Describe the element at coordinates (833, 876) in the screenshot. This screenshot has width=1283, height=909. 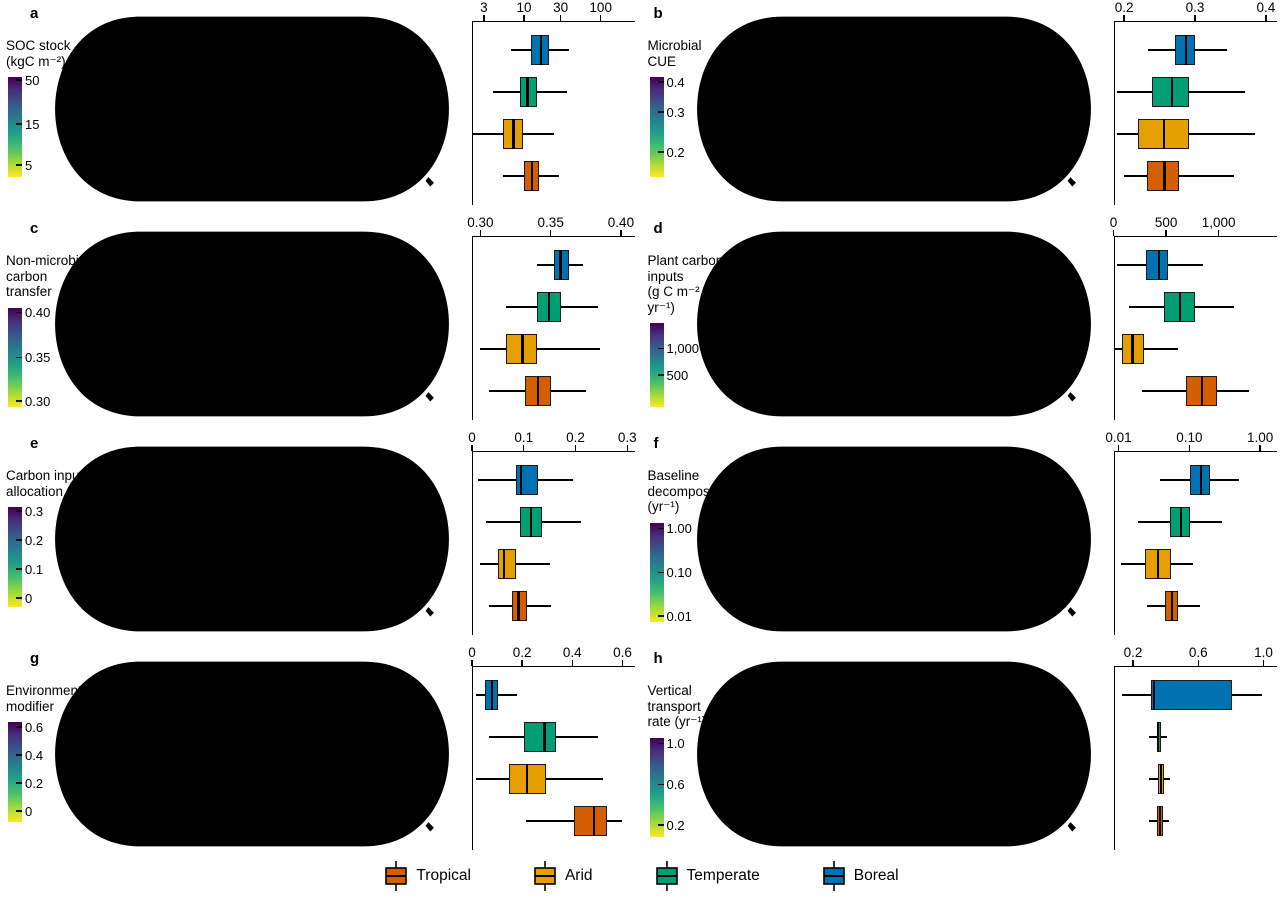
I see `legend-boxplot-glyph` at that location.